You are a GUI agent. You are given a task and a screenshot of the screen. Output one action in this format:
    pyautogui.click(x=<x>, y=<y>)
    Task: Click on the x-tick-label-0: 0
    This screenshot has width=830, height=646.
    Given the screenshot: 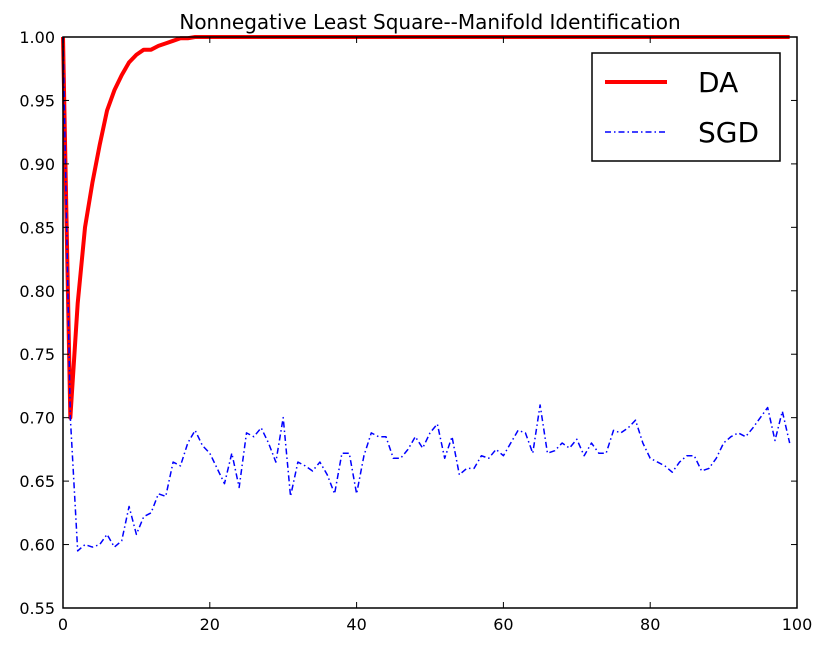 What is the action you would take?
    pyautogui.click(x=63, y=624)
    